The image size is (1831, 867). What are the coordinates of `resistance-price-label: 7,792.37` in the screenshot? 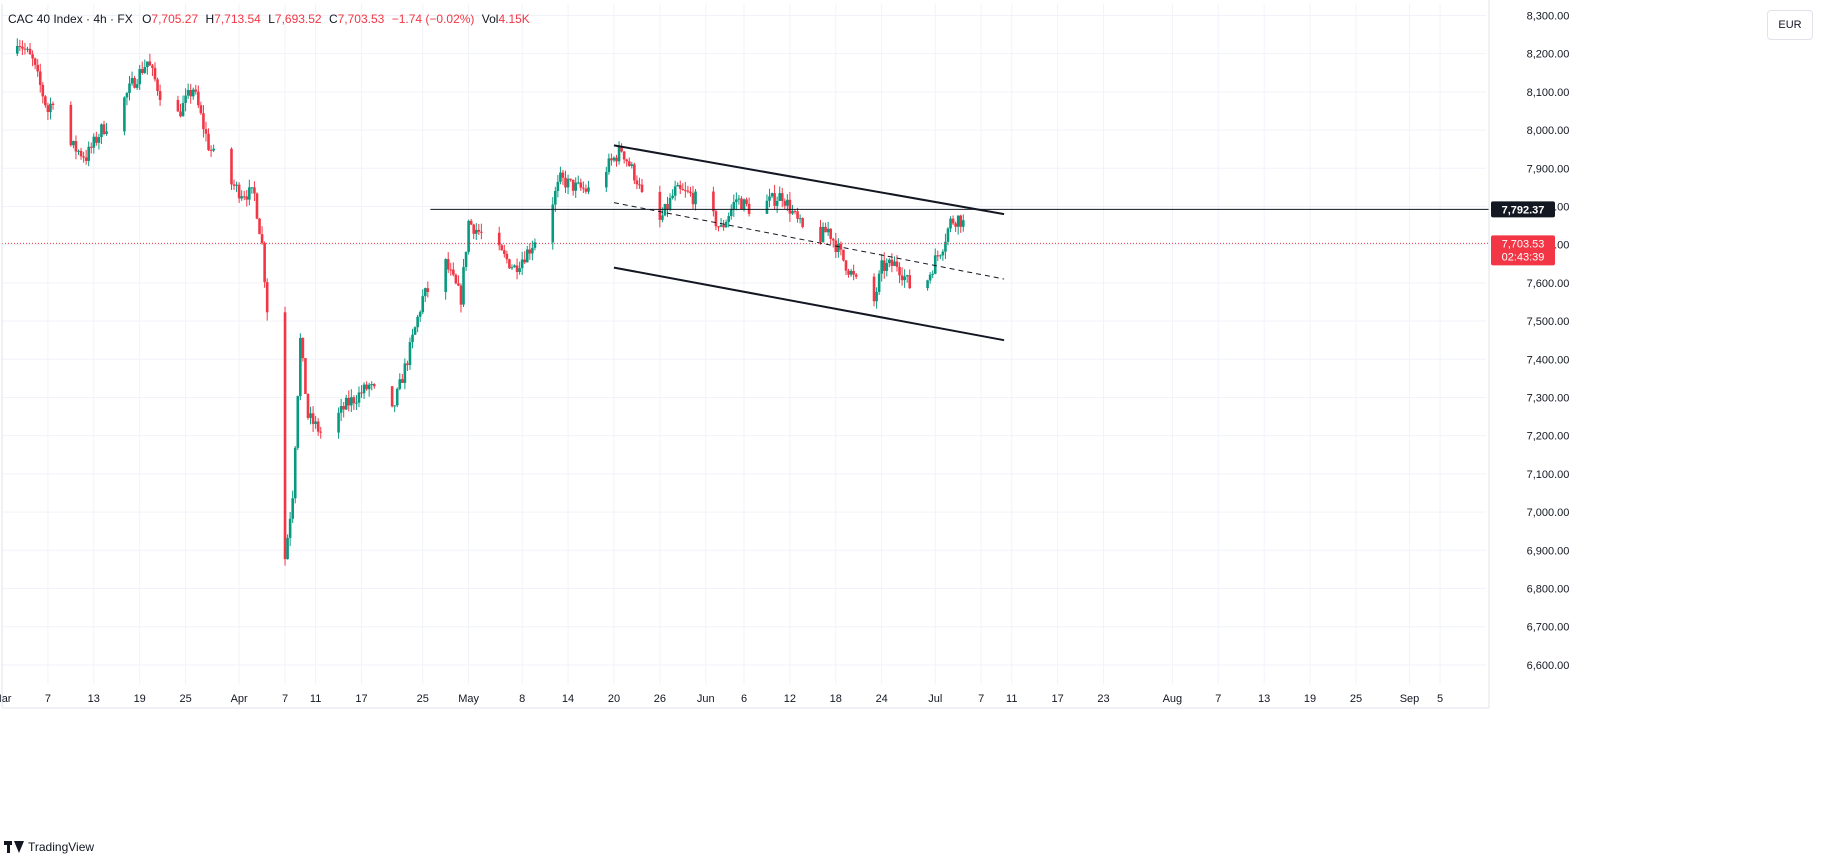 It's located at (1523, 210).